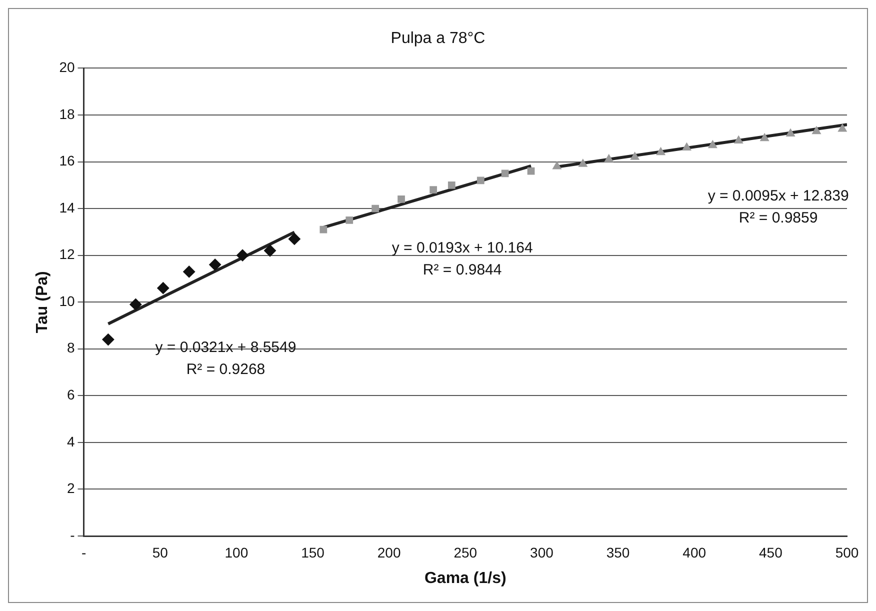 Image resolution: width=876 pixels, height=611 pixels. I want to click on x-tick-label: 400, so click(694, 552).